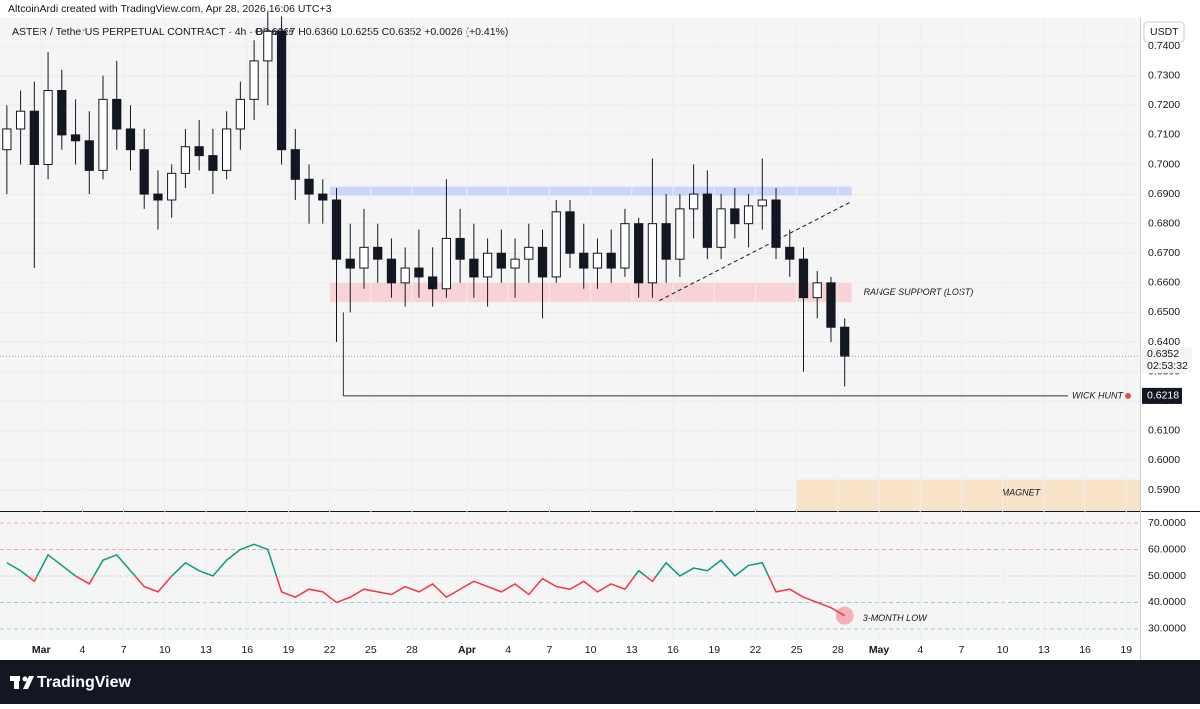 The height and width of the screenshot is (709, 1200). What do you see at coordinates (1164, 194) in the screenshot?
I see `y-tick-label: 0.6900` at bounding box center [1164, 194].